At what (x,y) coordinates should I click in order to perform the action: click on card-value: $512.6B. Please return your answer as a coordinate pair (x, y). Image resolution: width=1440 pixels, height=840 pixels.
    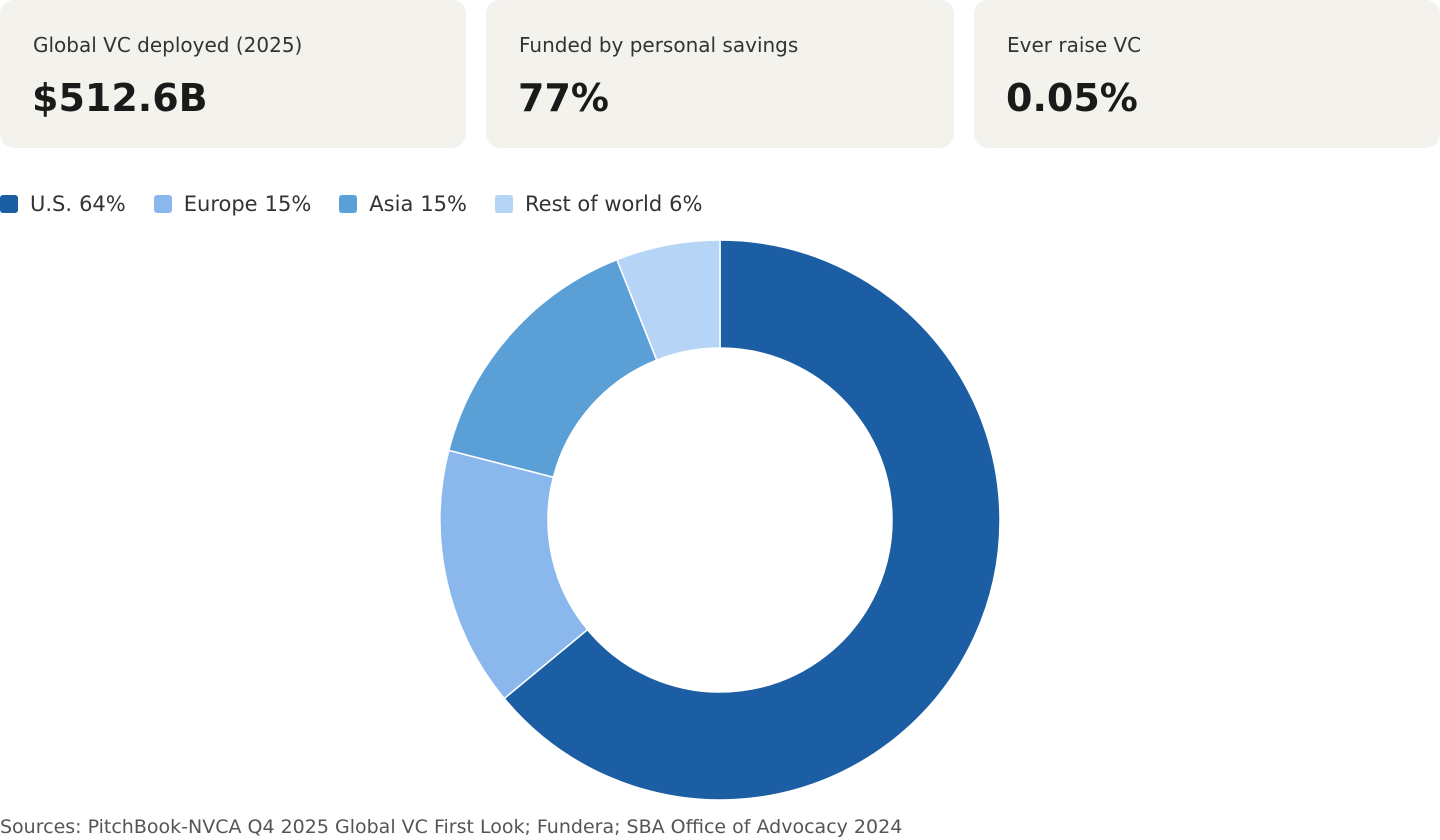
    Looking at the image, I should click on (120, 98).